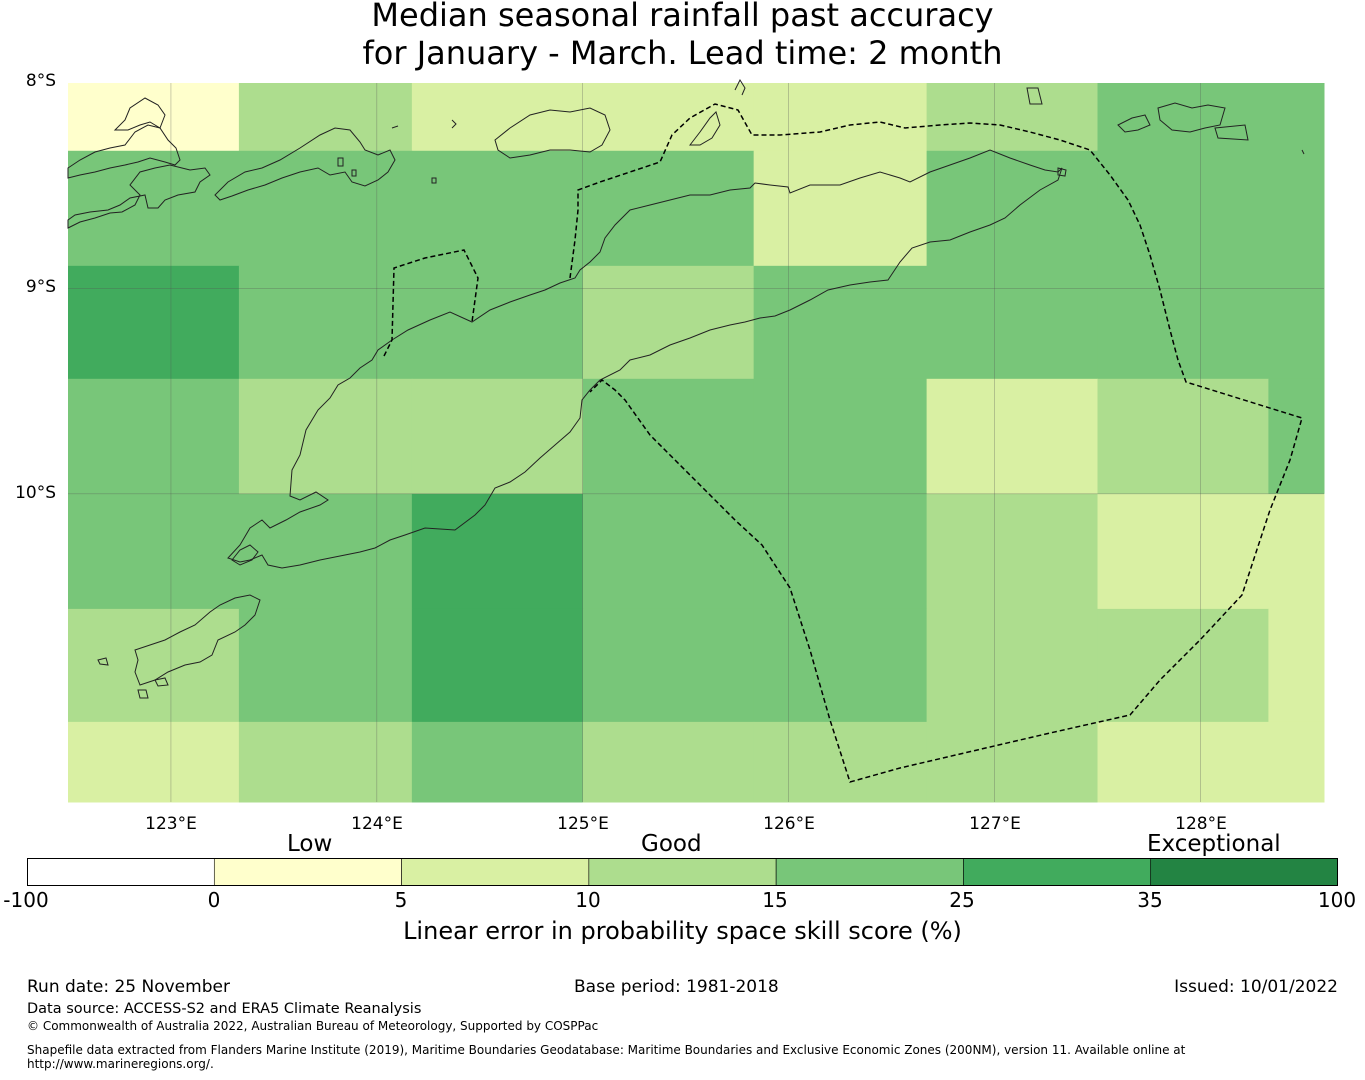  What do you see at coordinates (139, 196) in the screenshot?
I see `alor-coastline` at bounding box center [139, 196].